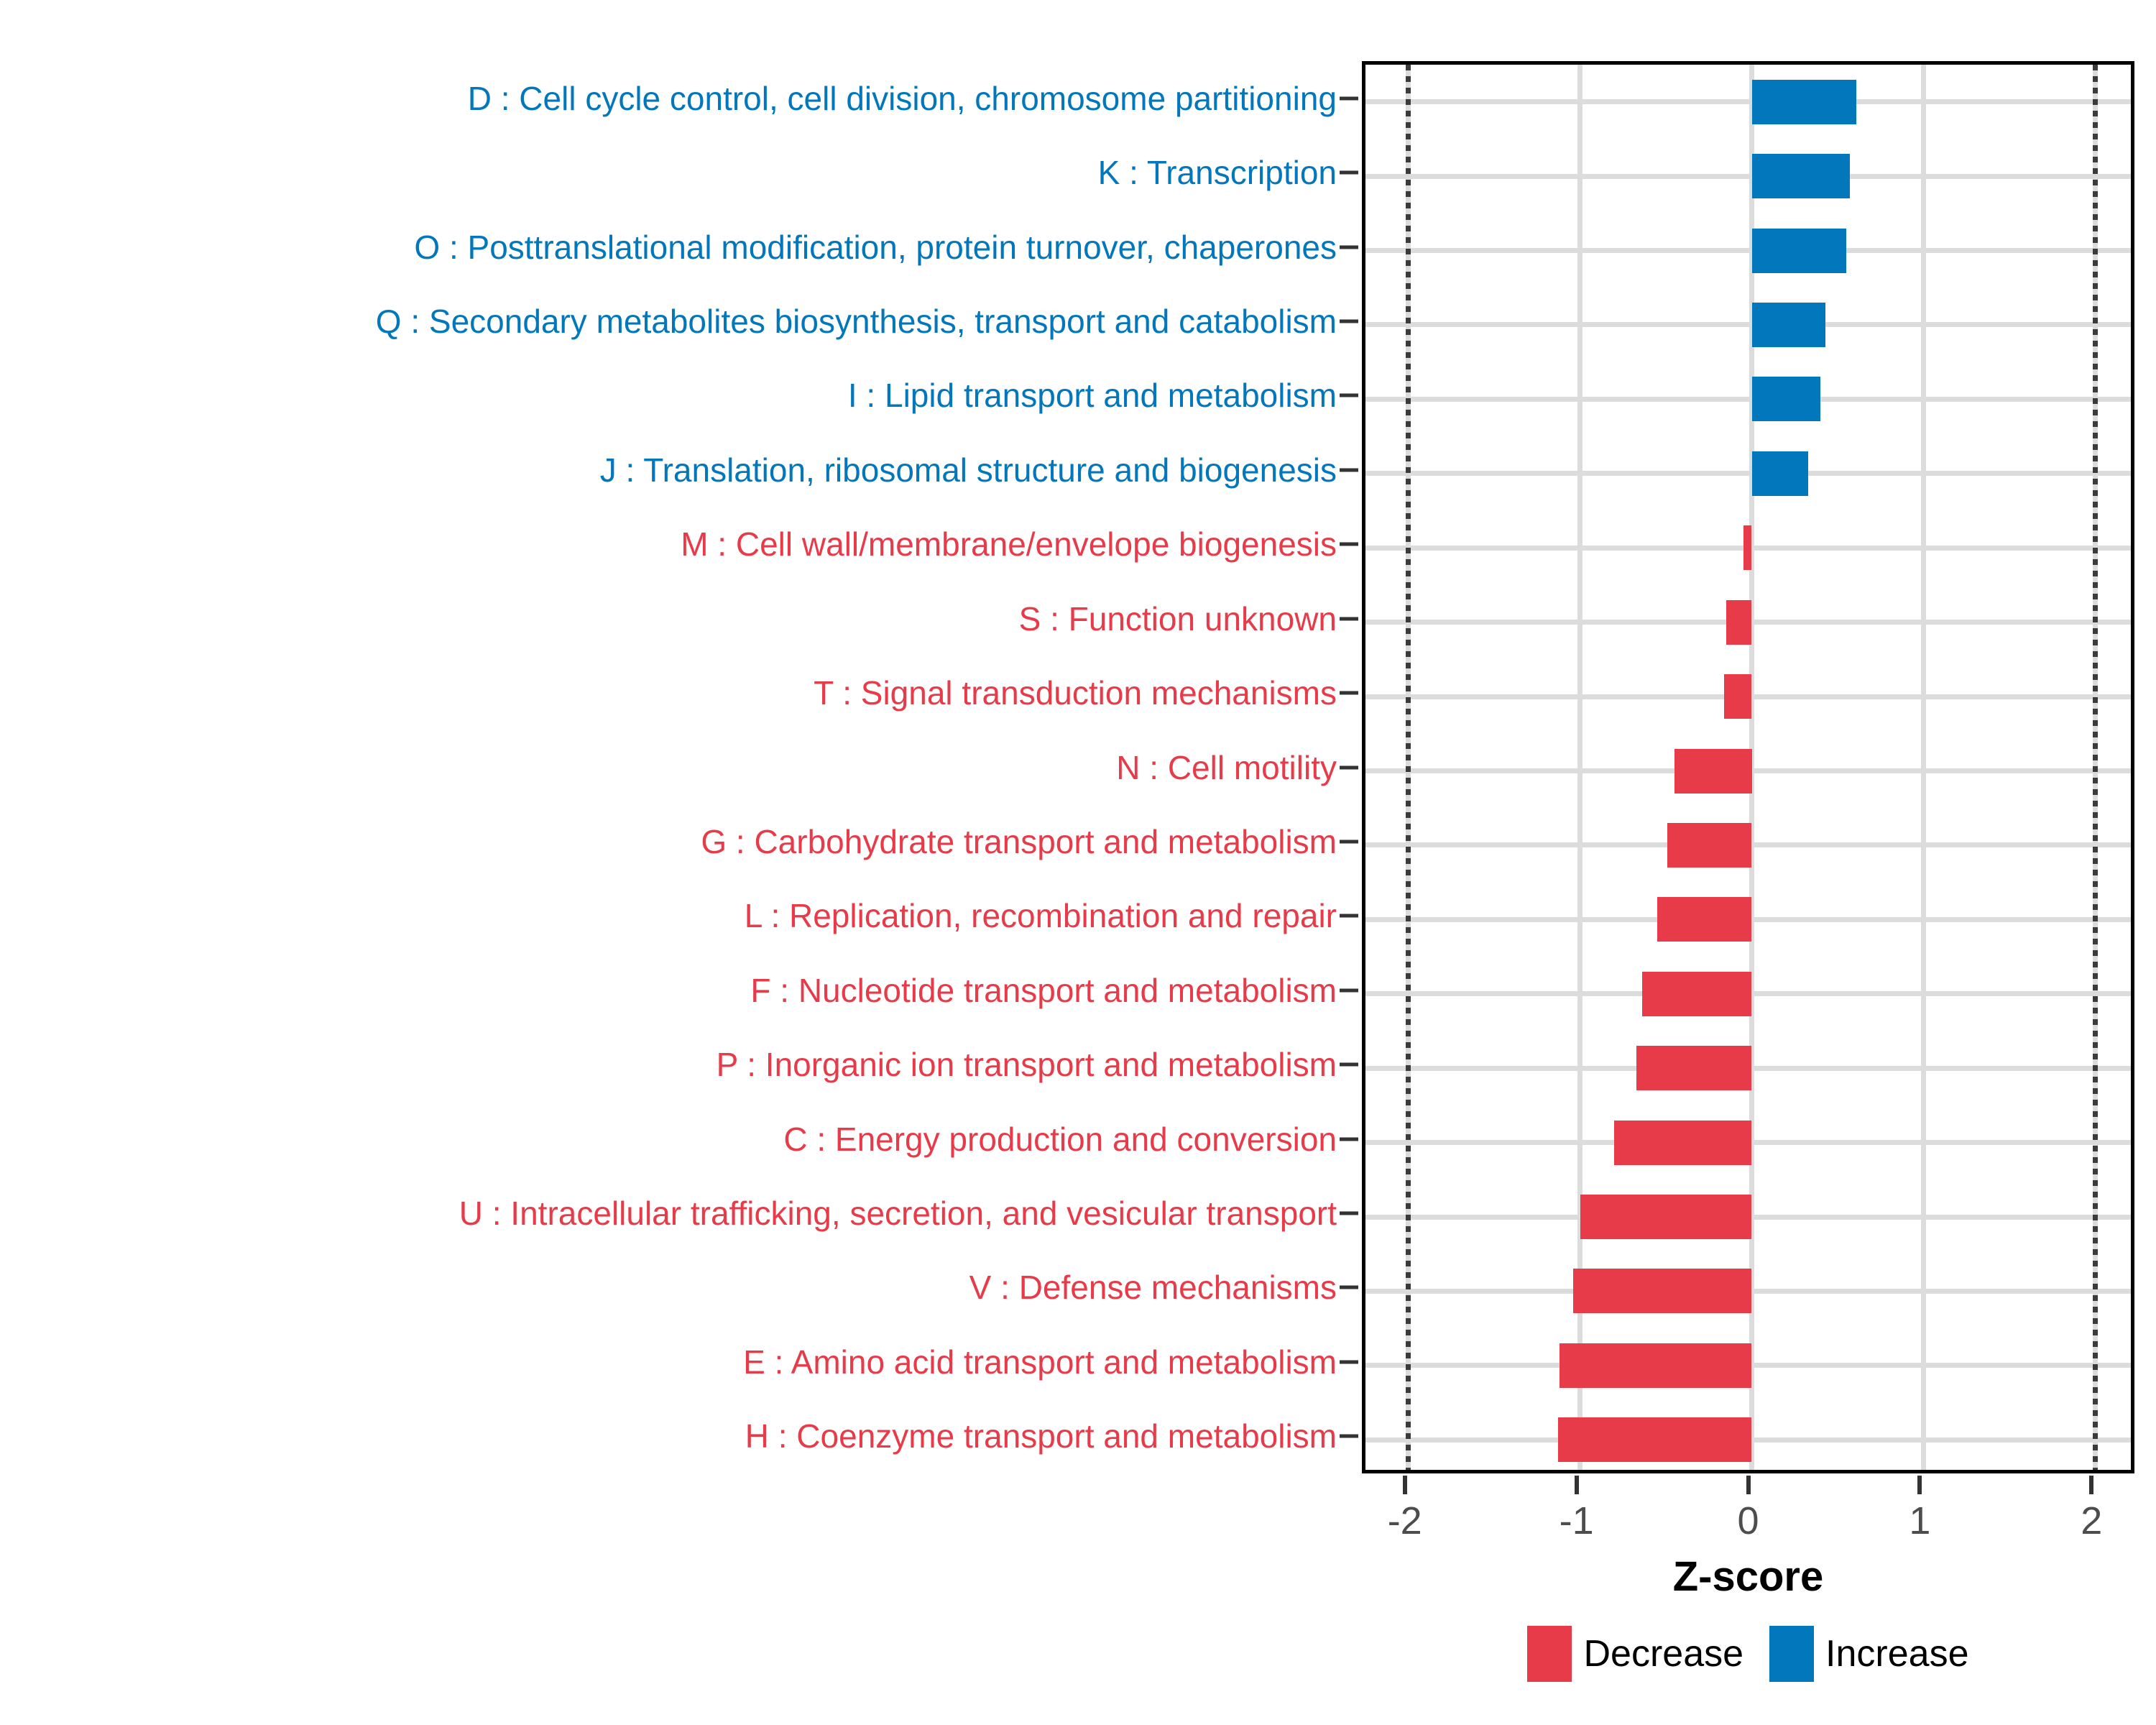 The image size is (2156, 1725). What do you see at coordinates (2092, 1520) in the screenshot?
I see `x-axis-tick-label: 2` at bounding box center [2092, 1520].